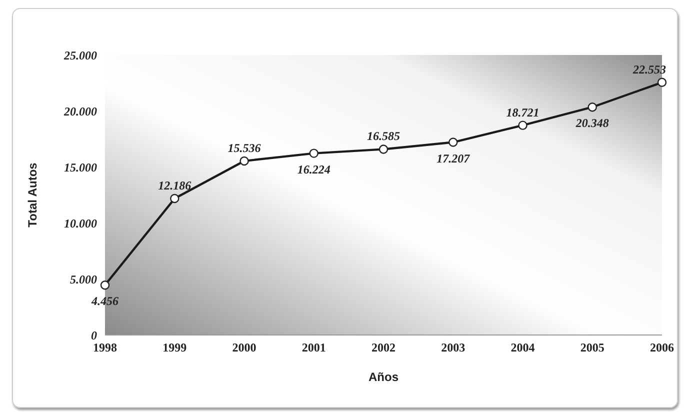 This screenshot has width=684, height=415. I want to click on data-label: 16.585, so click(383, 136).